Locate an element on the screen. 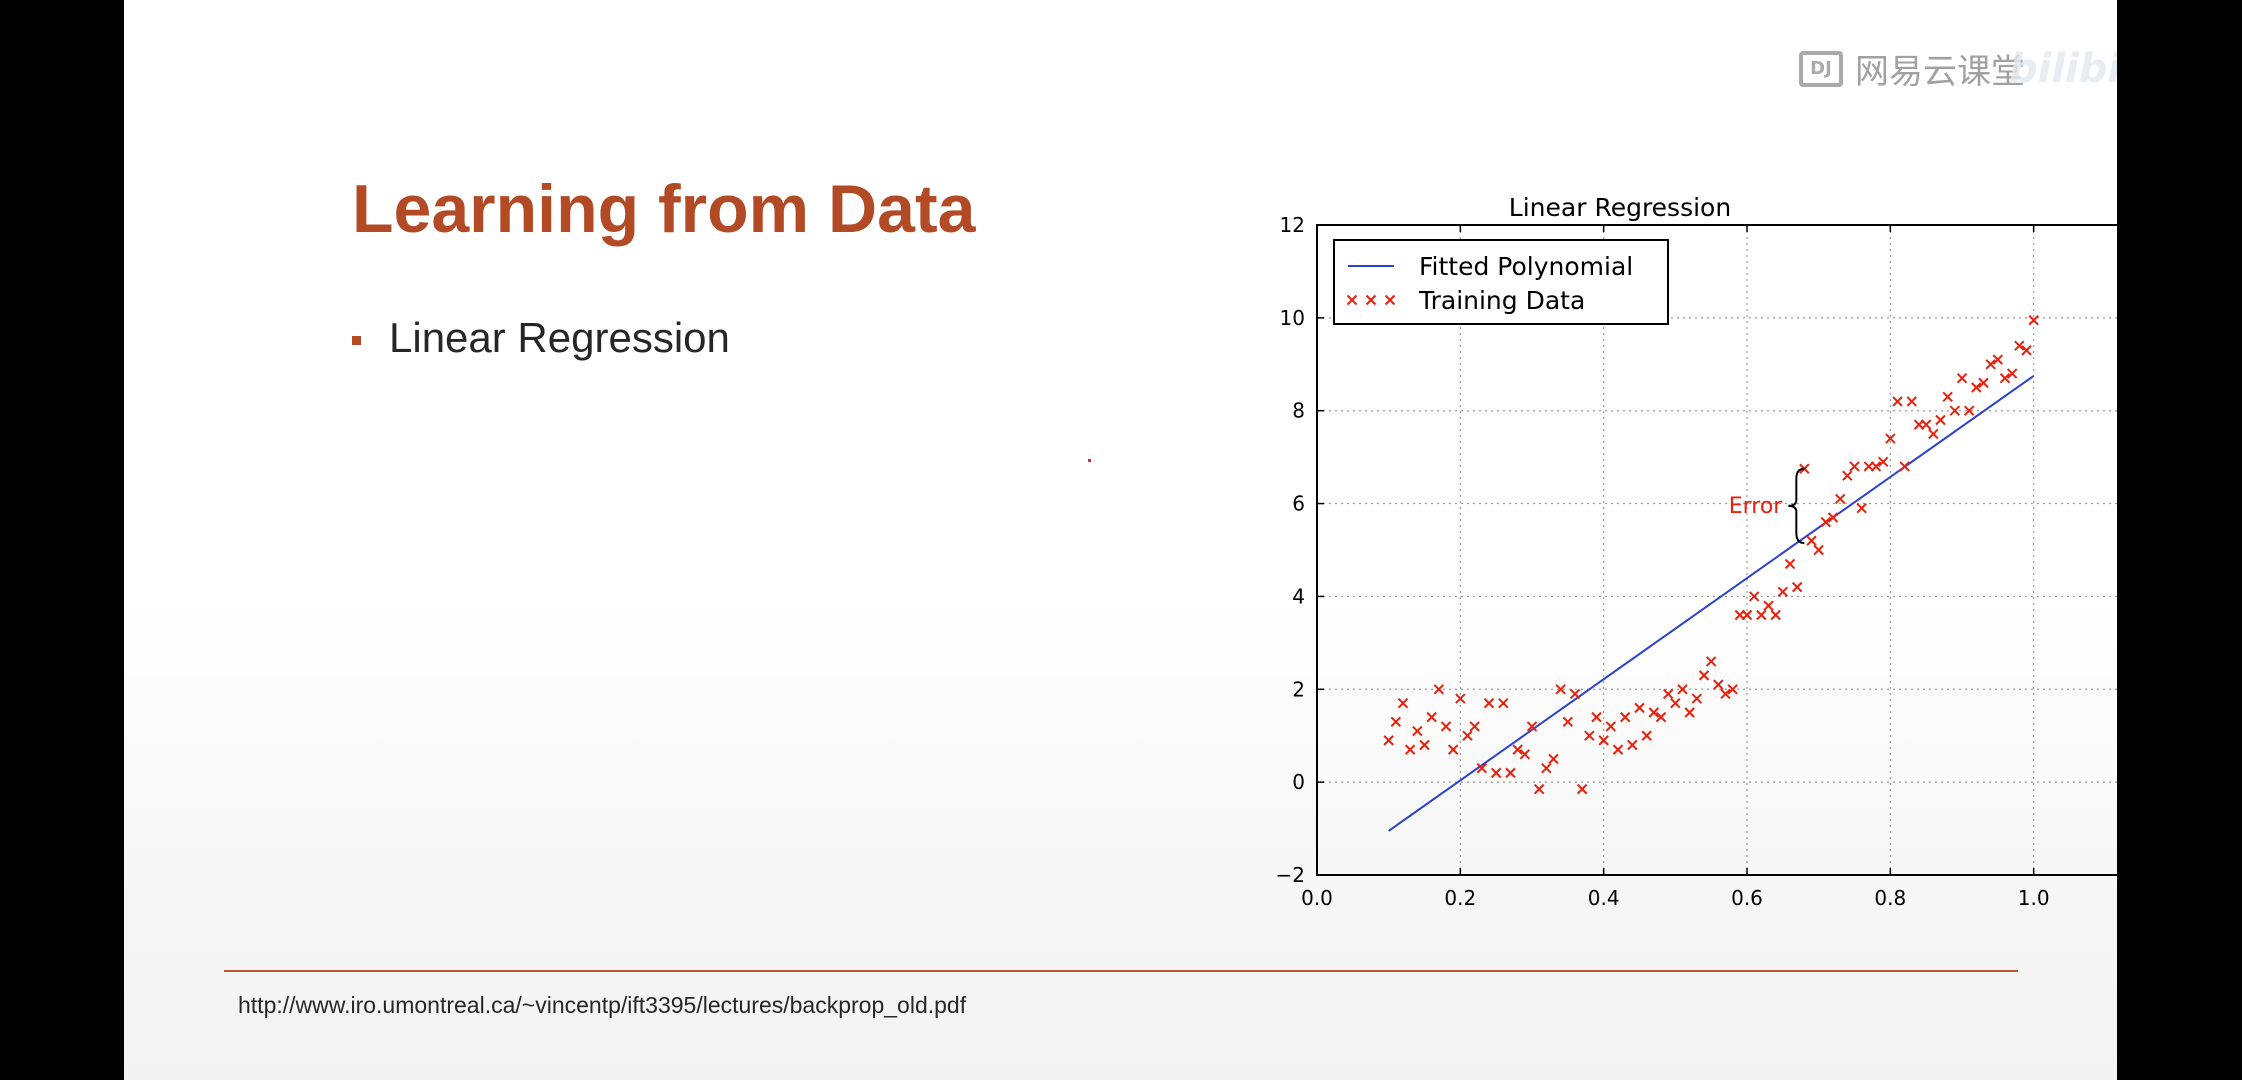 Image resolution: width=2242 pixels, height=1080 pixels. x-tick-label: 0.0 is located at coordinates (1317, 898).